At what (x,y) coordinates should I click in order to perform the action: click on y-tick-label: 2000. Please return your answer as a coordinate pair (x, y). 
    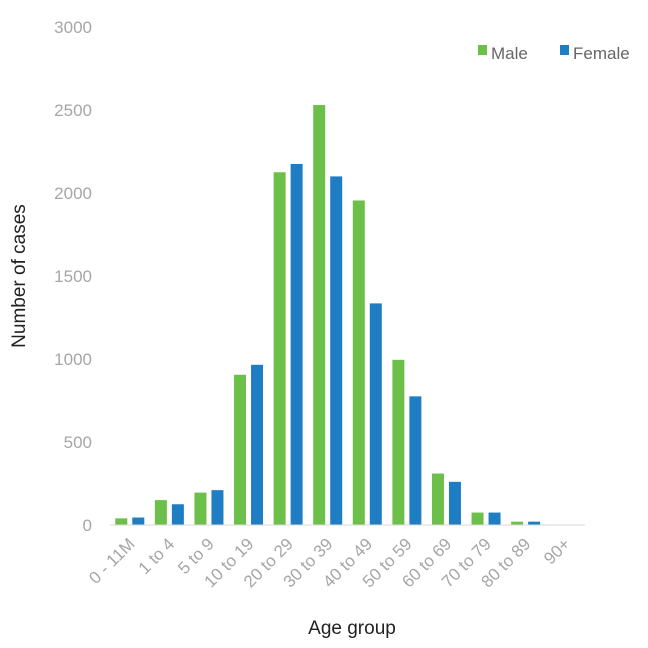
    Looking at the image, I should click on (73, 193).